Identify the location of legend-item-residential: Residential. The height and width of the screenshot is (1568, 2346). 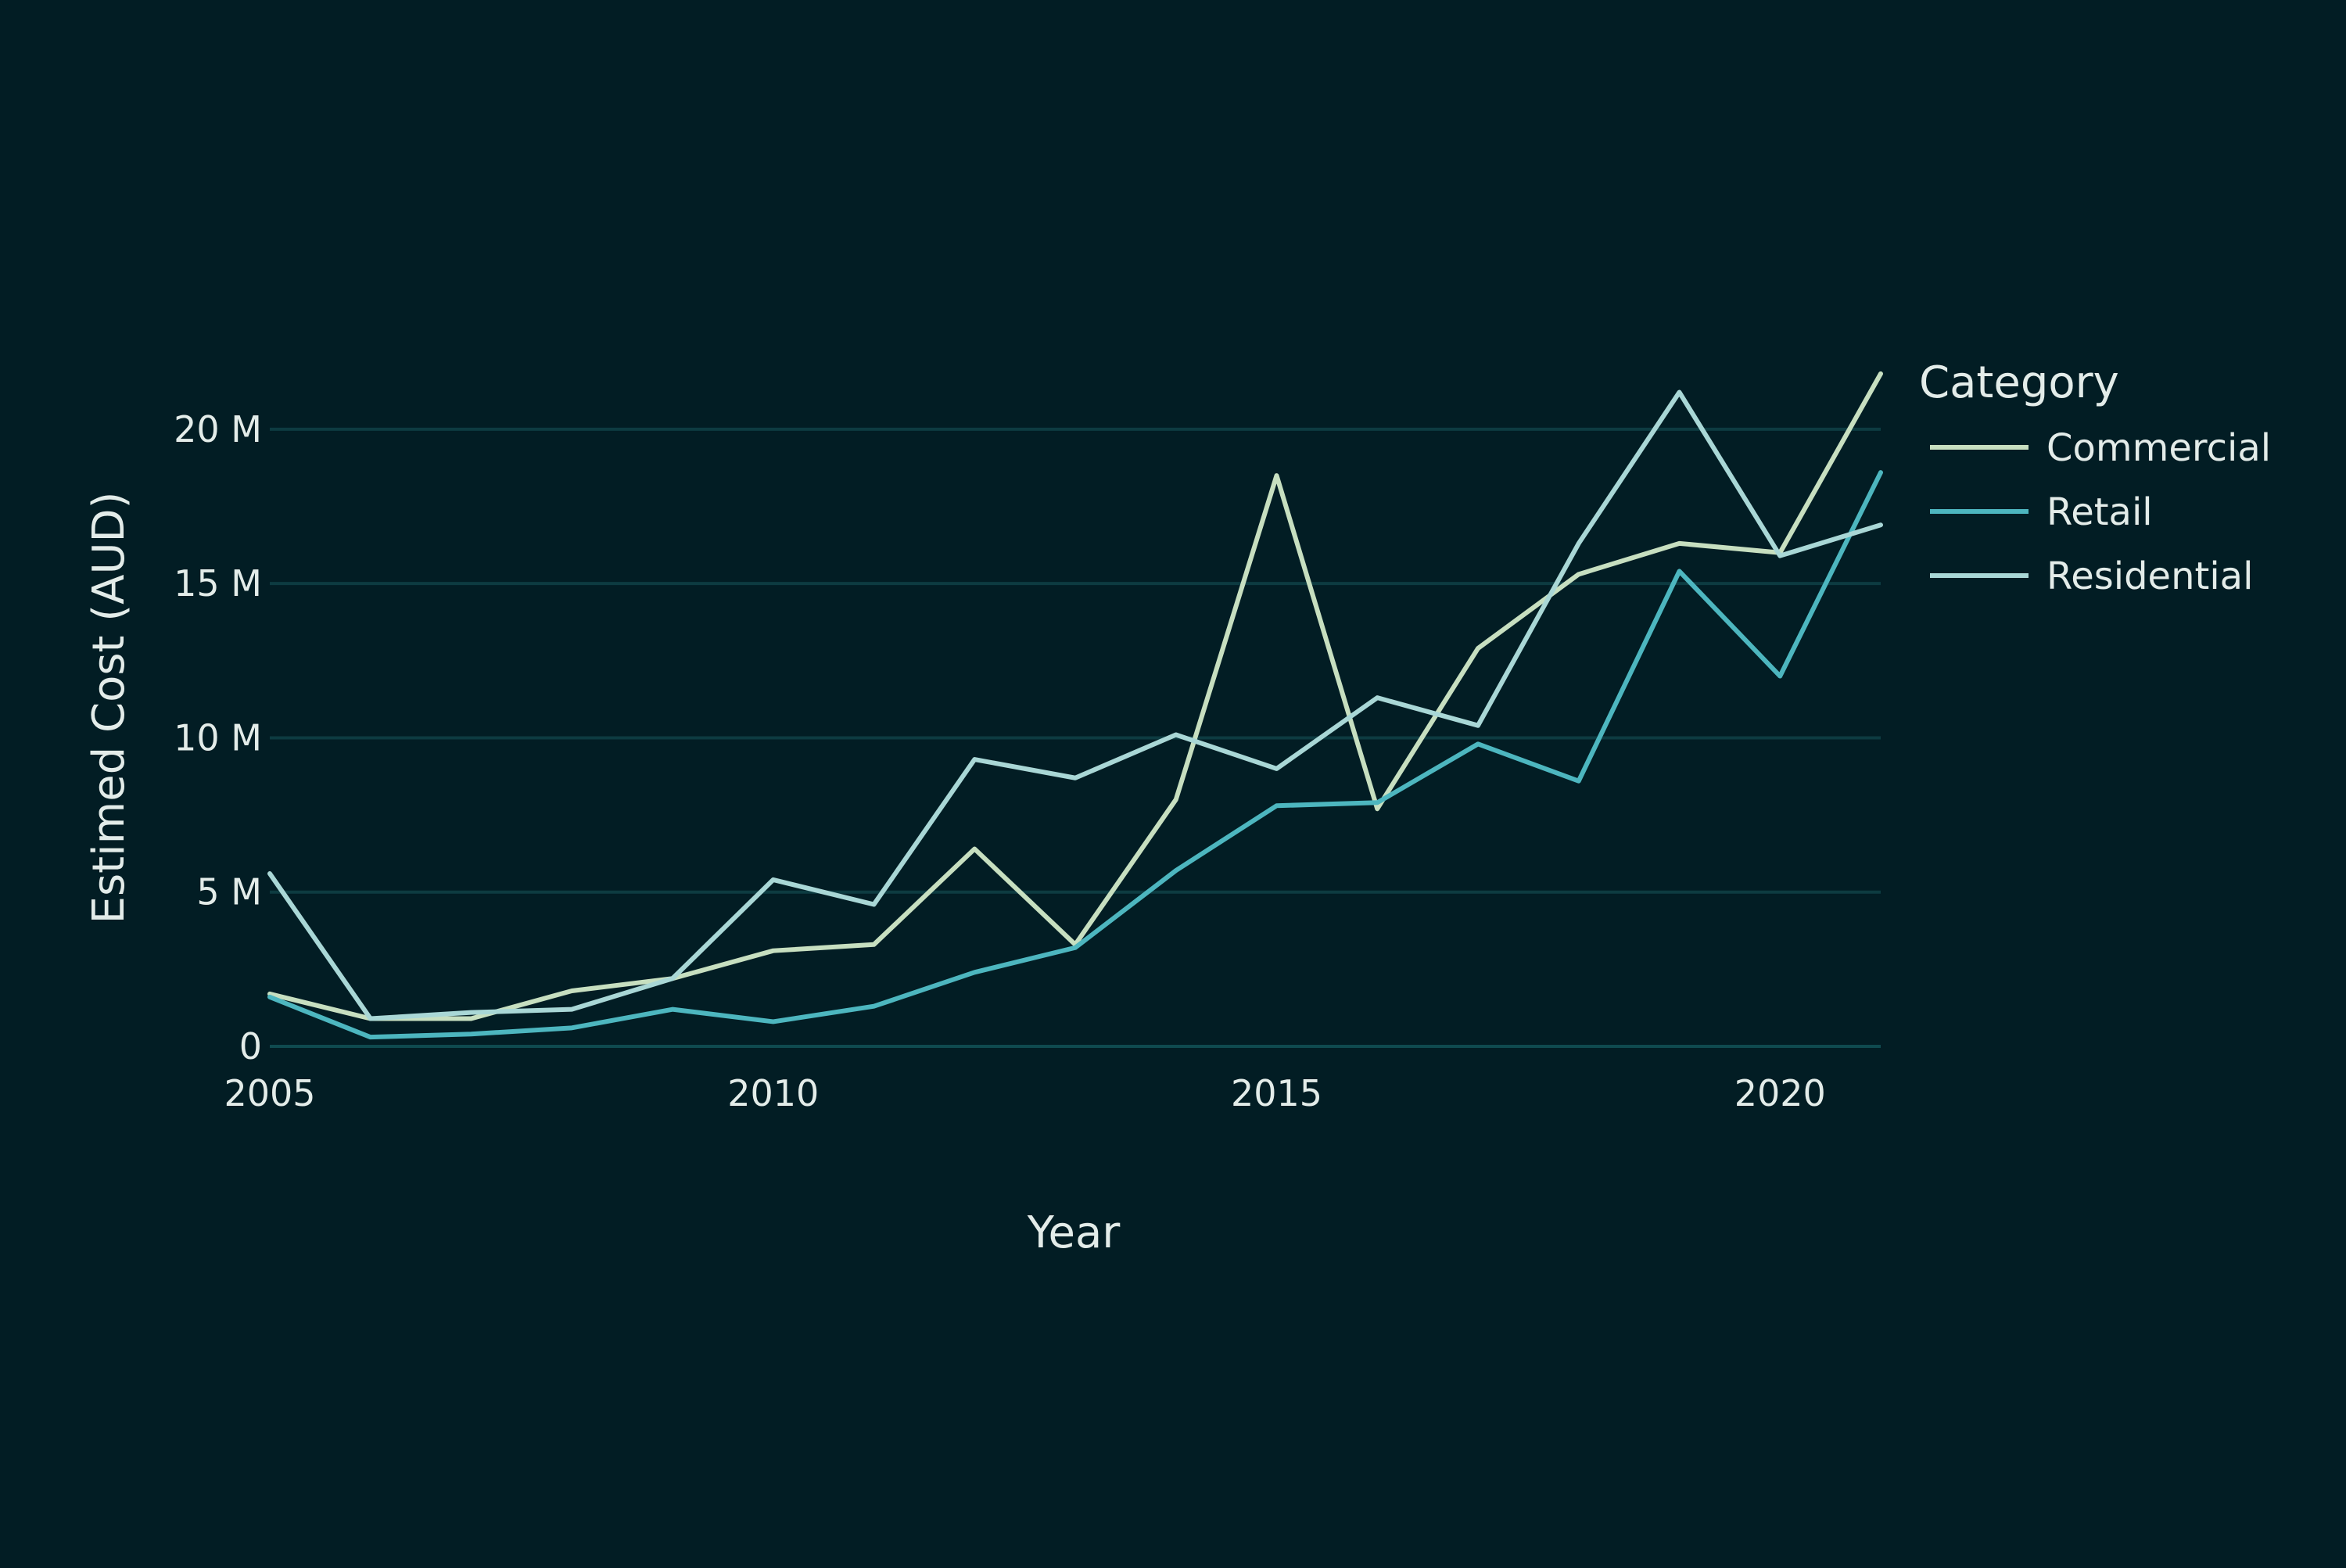
(2092, 576).